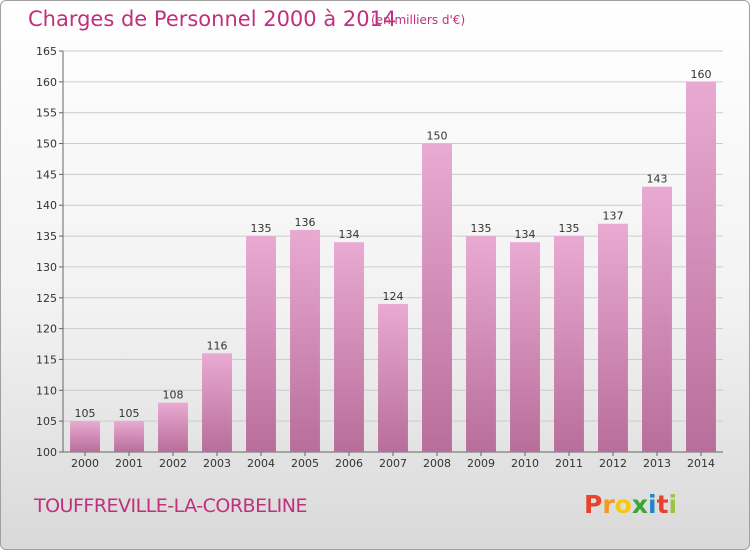  What do you see at coordinates (212, 19) in the screenshot?
I see `chart-title: Charges de Personnel 2000 à 2014` at bounding box center [212, 19].